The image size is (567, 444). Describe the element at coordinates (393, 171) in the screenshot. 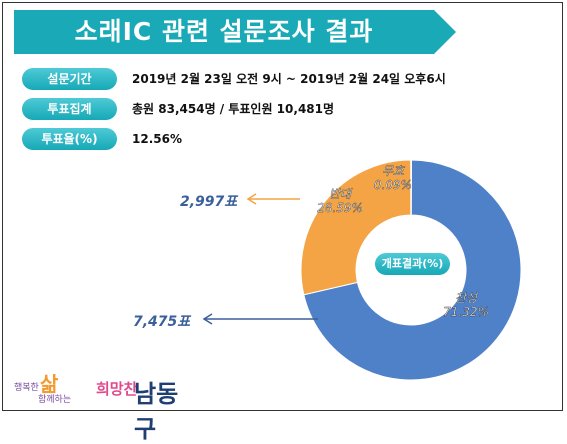

I see `slice-label-2: 무효` at that location.